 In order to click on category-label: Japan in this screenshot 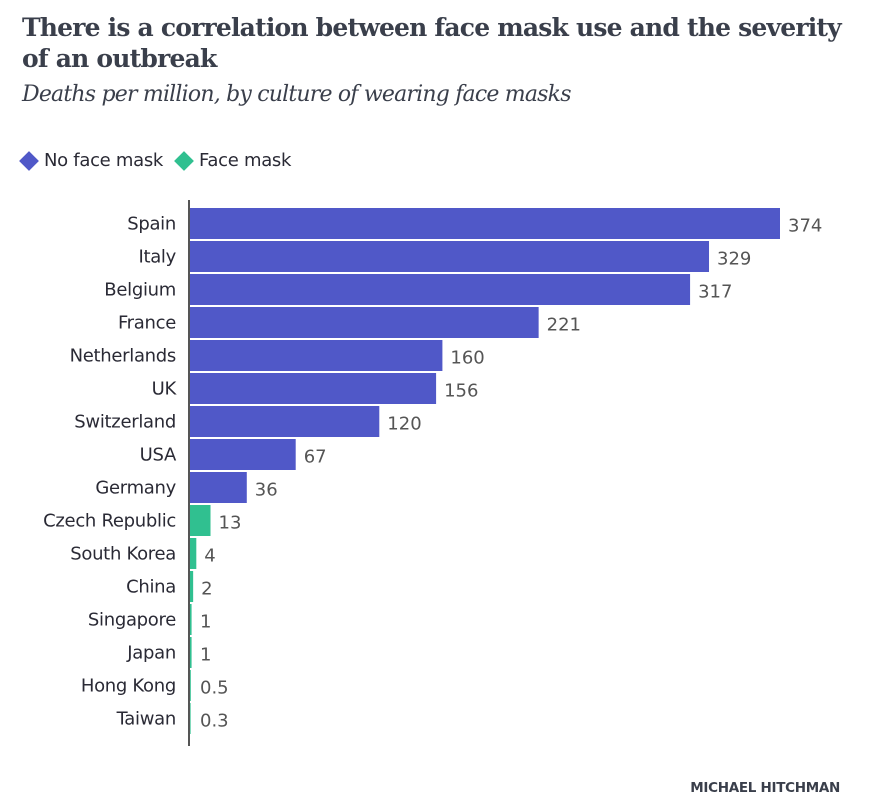, I will do `click(151, 653)`.